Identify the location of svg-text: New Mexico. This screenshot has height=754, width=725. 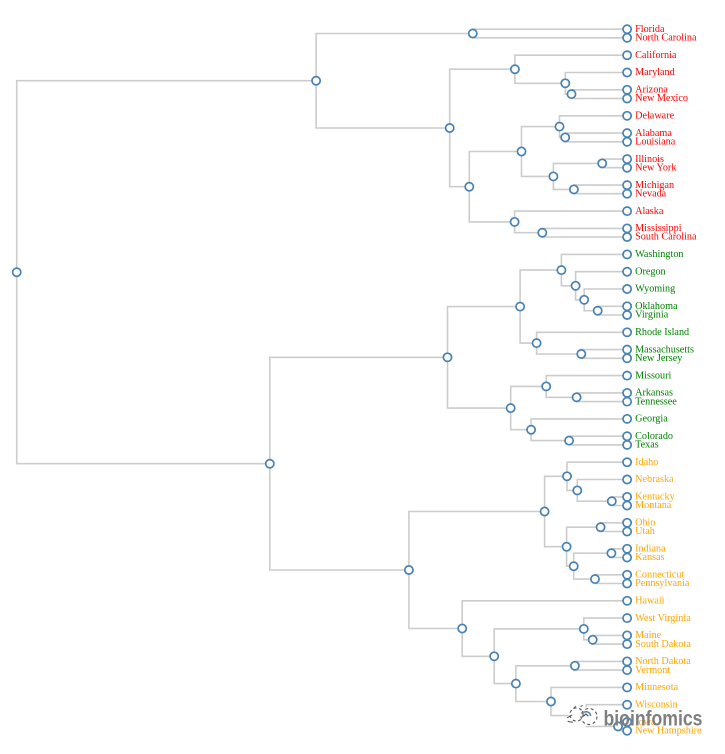
(661, 98).